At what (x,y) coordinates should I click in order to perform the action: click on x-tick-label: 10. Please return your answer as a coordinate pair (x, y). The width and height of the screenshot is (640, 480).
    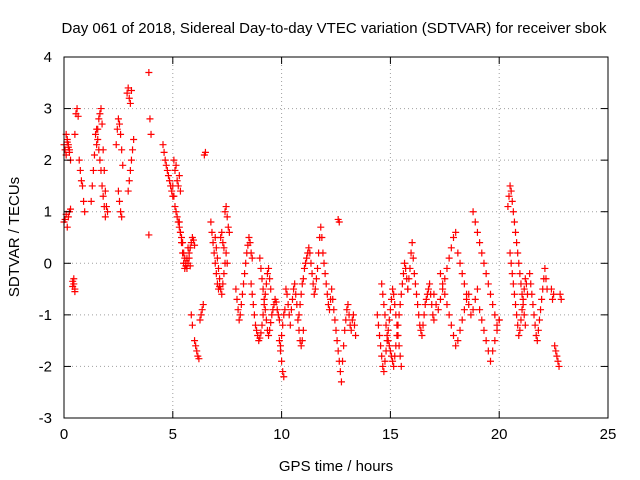
    Looking at the image, I should click on (281, 434).